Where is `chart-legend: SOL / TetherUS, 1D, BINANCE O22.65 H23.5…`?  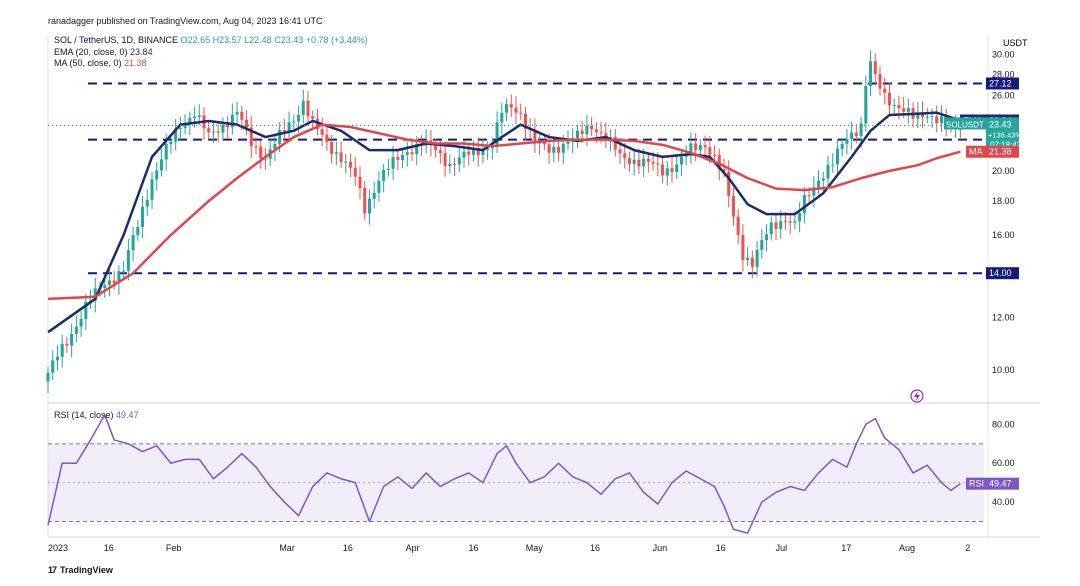 chart-legend: SOL / TetherUS, 1D, BINANCE O22.65 H23.5… is located at coordinates (211, 52).